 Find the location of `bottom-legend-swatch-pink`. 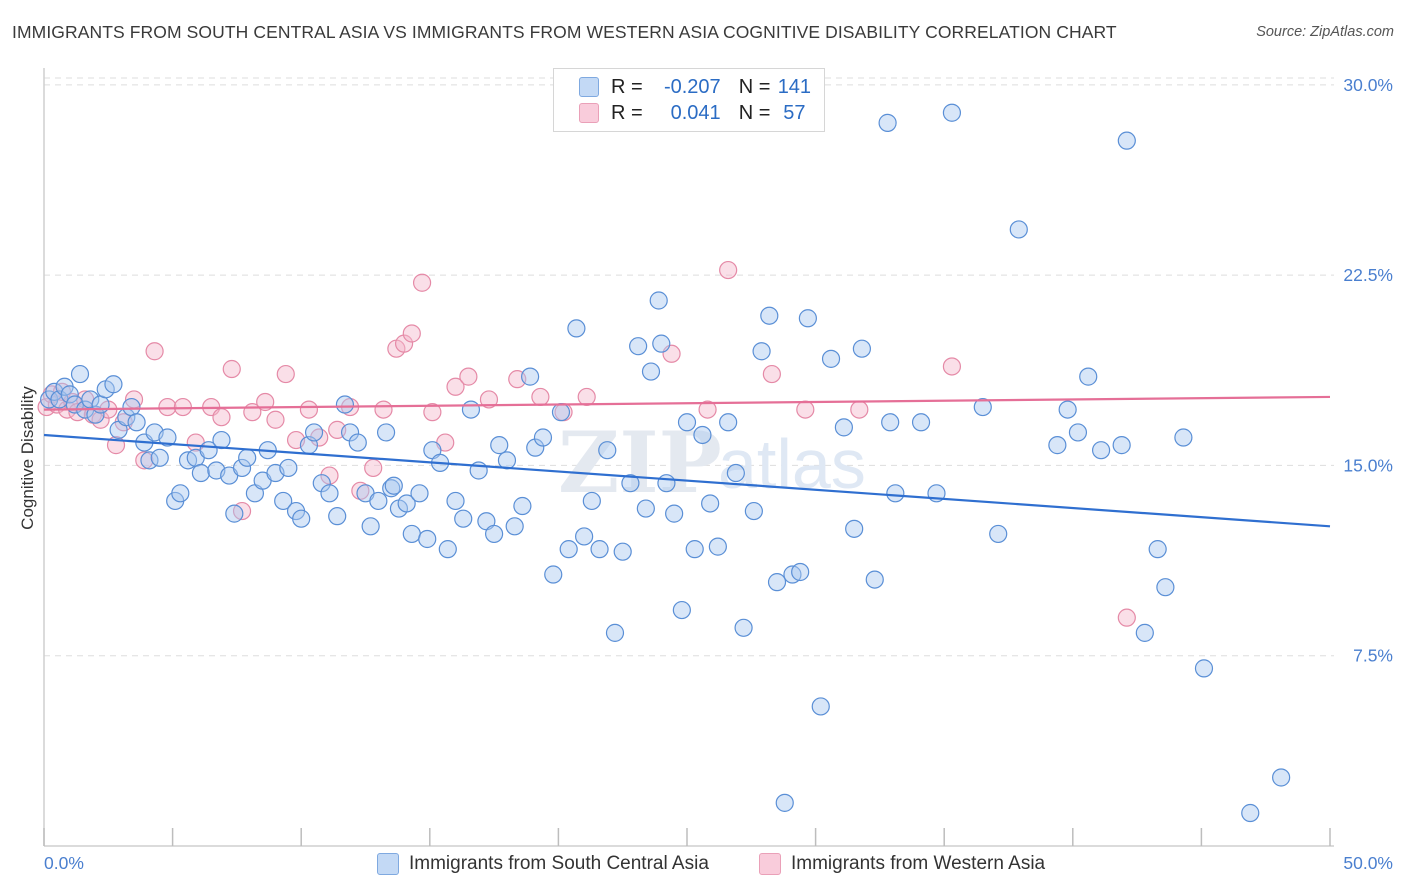

bottom-legend-swatch-pink is located at coordinates (770, 864).